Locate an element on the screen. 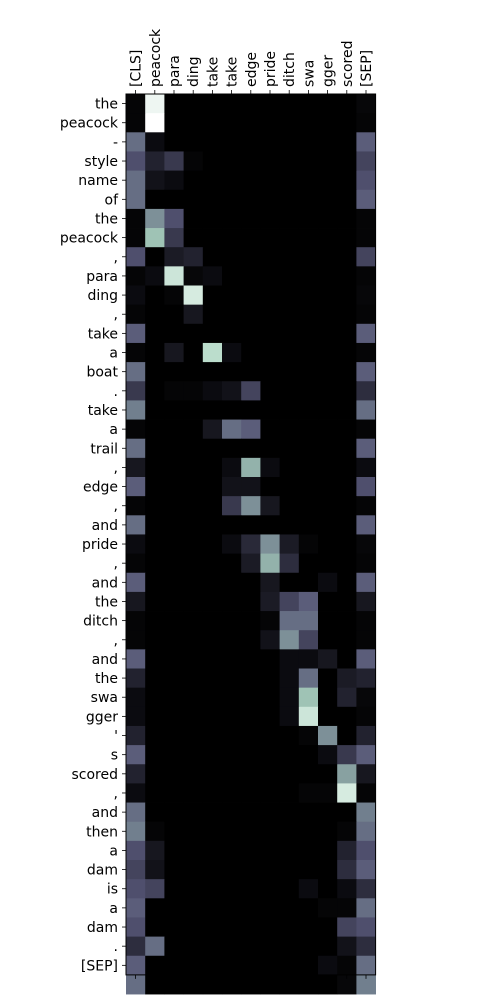 This screenshot has height=1000, width=500. x-tick-label: [SEP] is located at coordinates (367, 68).